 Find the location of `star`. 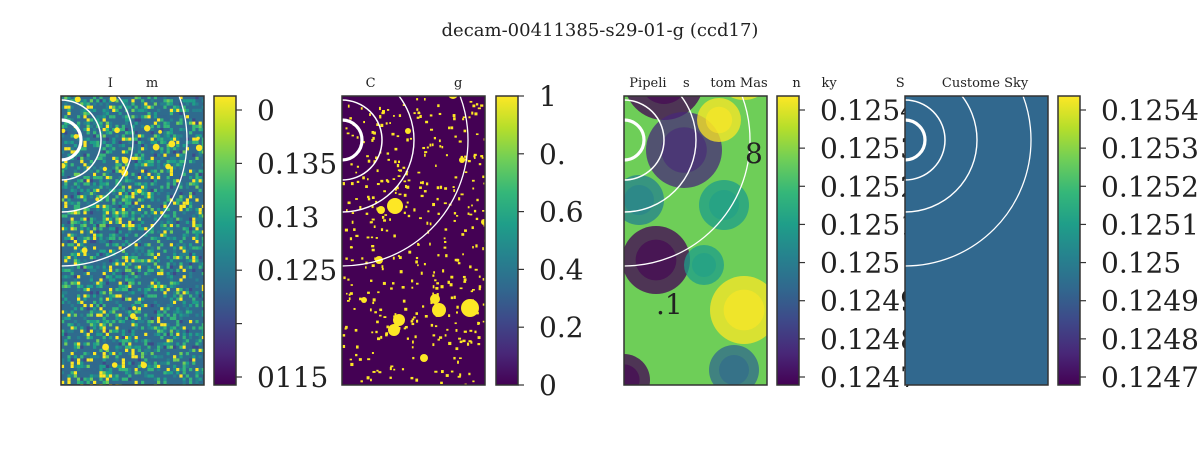

star is located at coordinates (134, 308).